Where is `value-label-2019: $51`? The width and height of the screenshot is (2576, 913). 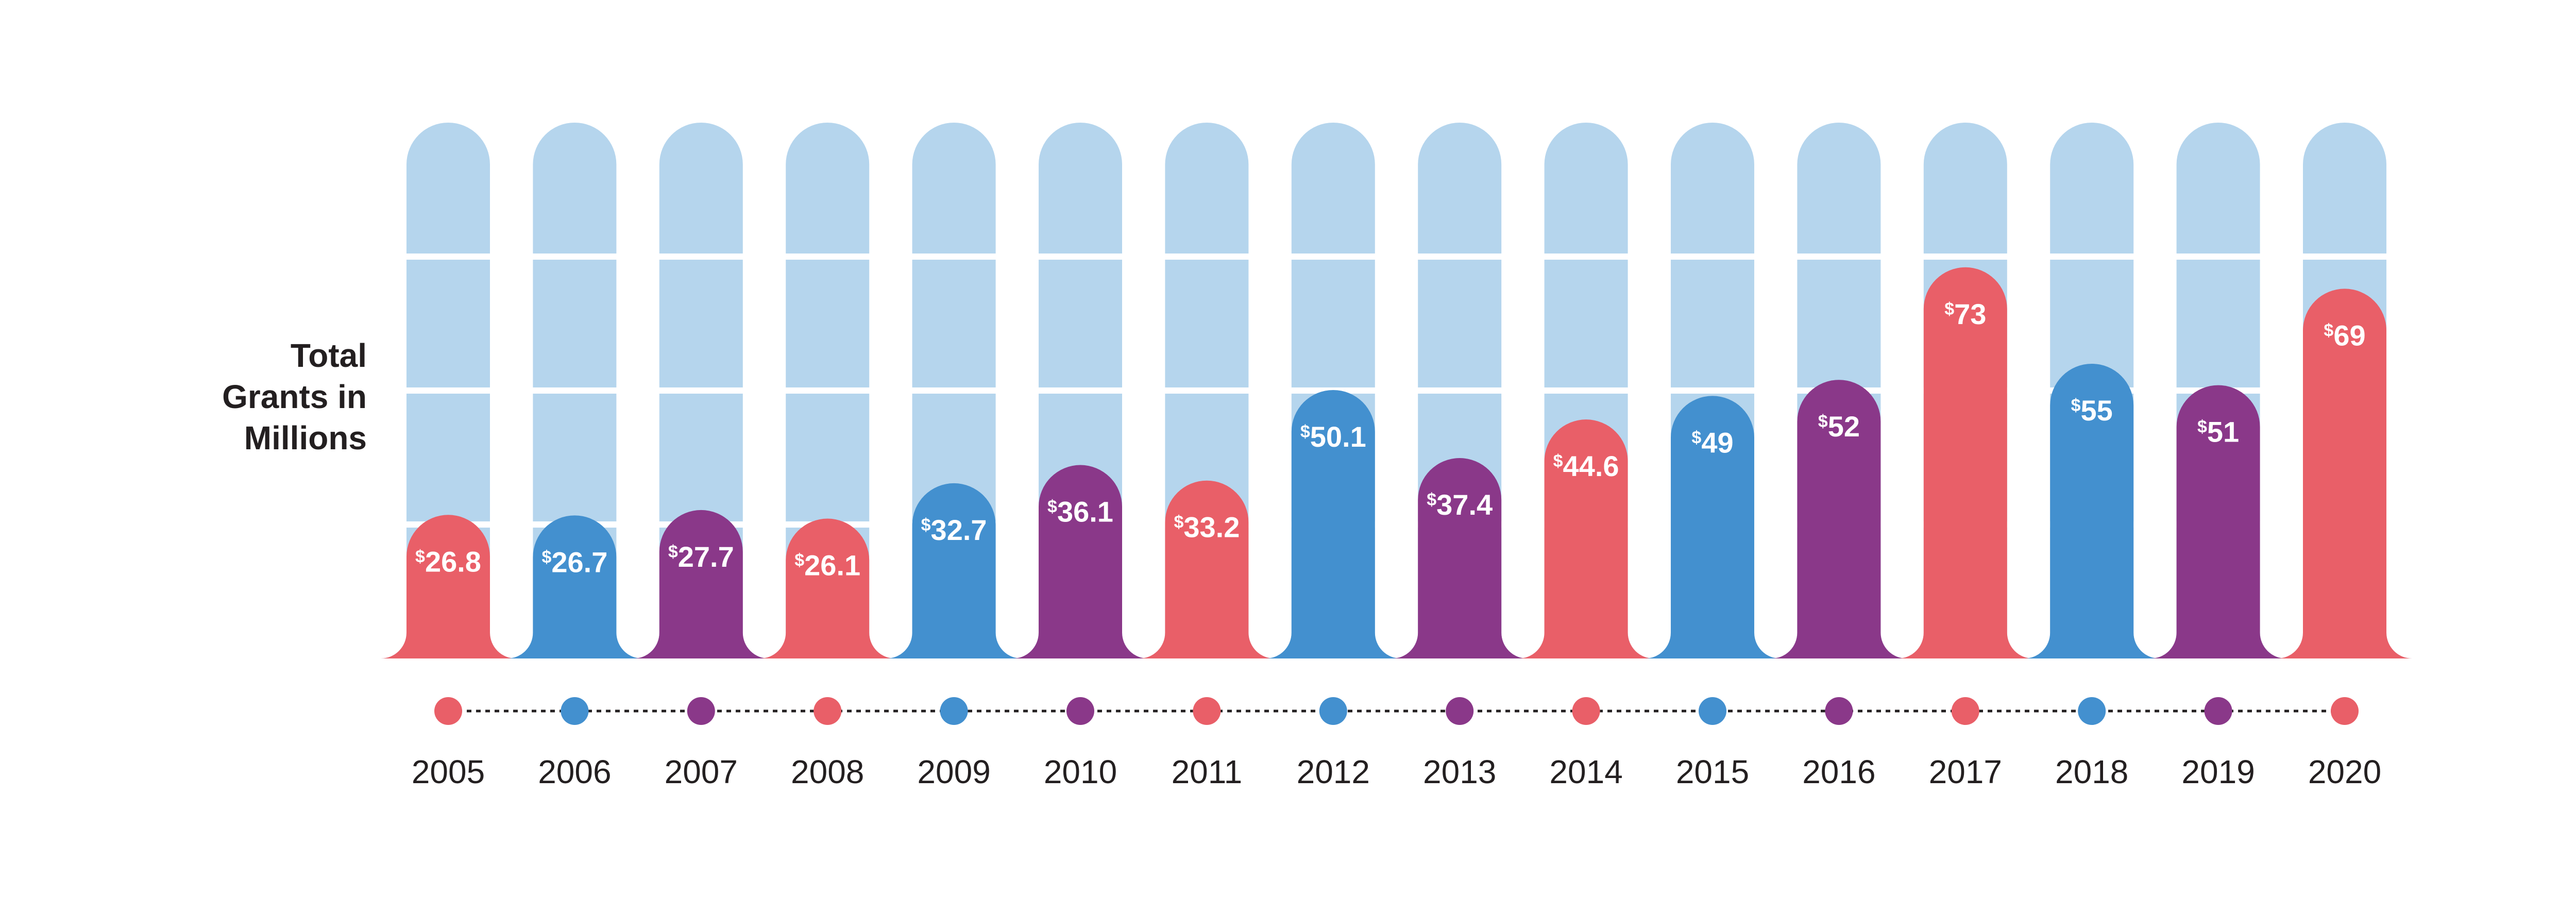 value-label-2019: $51 is located at coordinates (2218, 432).